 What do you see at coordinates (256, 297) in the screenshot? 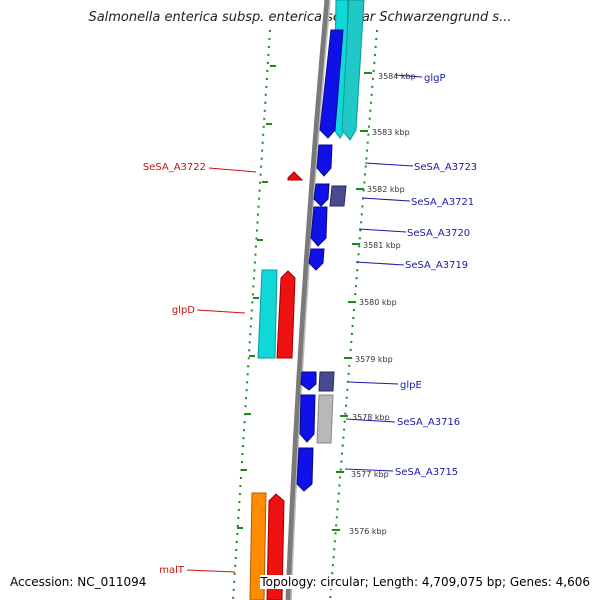
I see `left-tick-marks` at bounding box center [256, 297].